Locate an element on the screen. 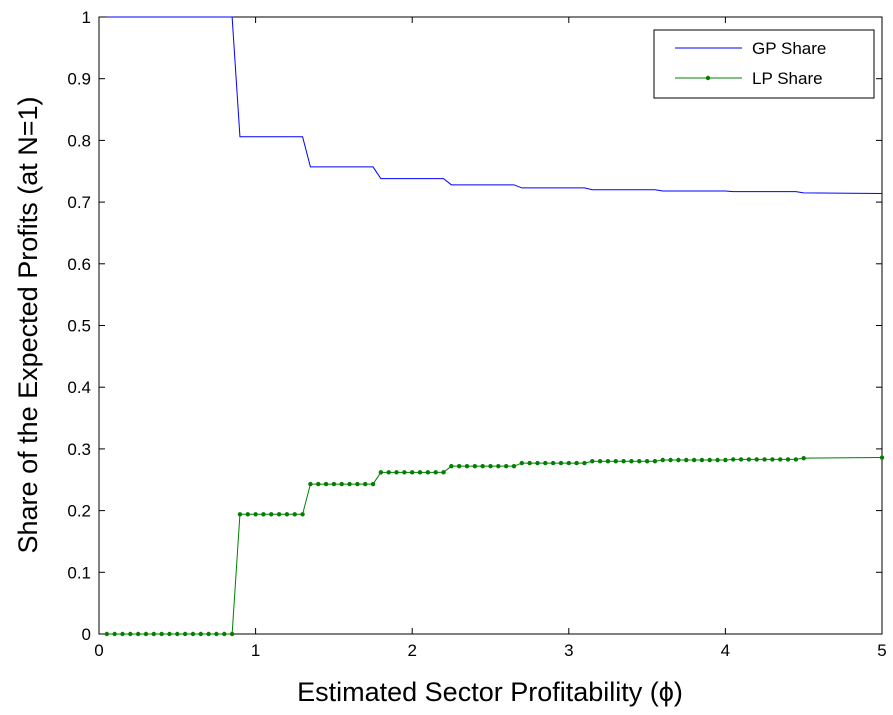 This screenshot has height=715, width=893. y-tick-label: 0.6 is located at coordinates (79, 264).